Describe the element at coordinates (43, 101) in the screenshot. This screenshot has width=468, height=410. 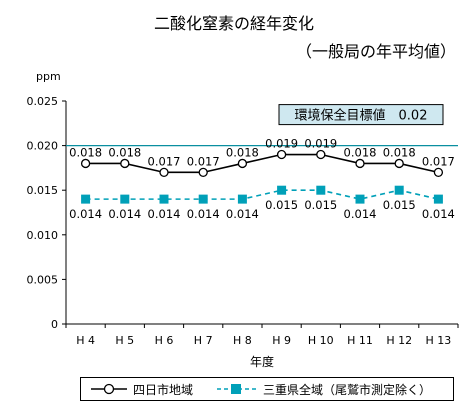
I see `y-tick-label: 0.025` at that location.